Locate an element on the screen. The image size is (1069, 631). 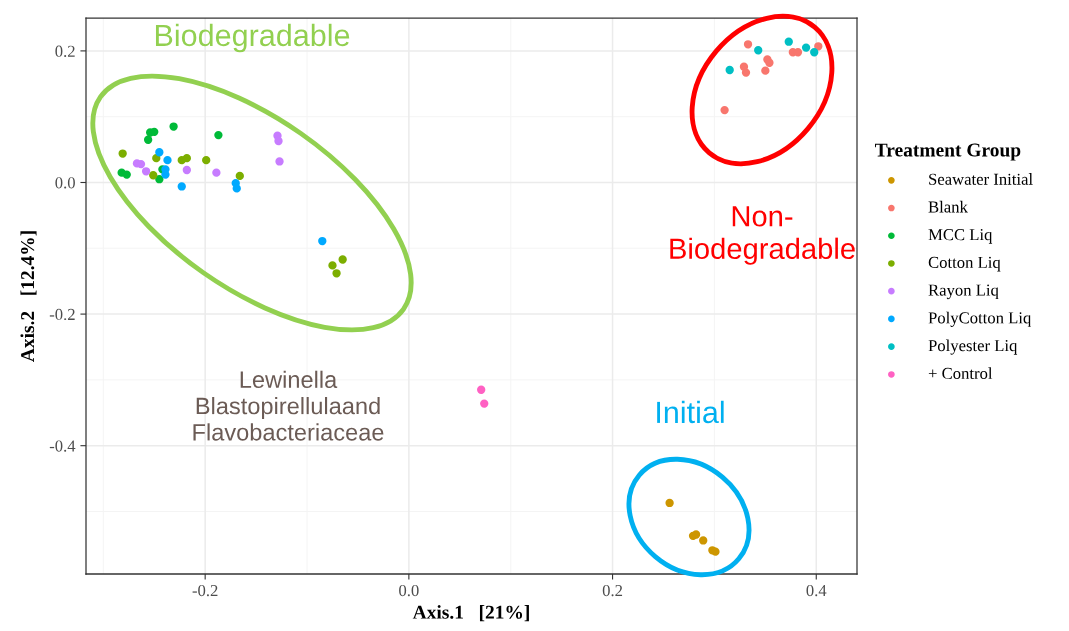
x-tick-label: -0.2 is located at coordinates (205, 590).